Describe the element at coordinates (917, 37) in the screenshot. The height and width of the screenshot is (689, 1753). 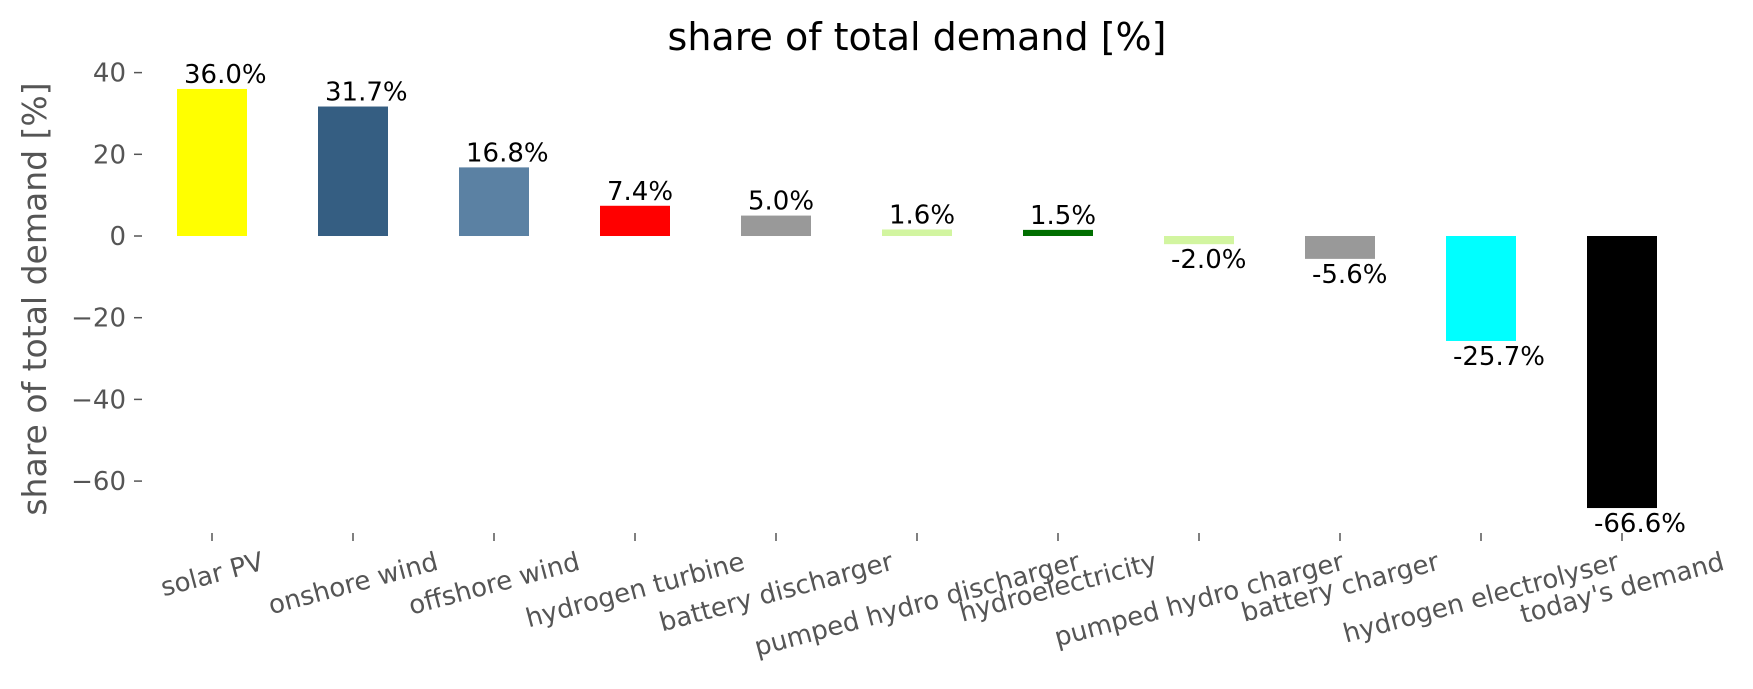
I see `chart-title: share of total demand [%]` at that location.